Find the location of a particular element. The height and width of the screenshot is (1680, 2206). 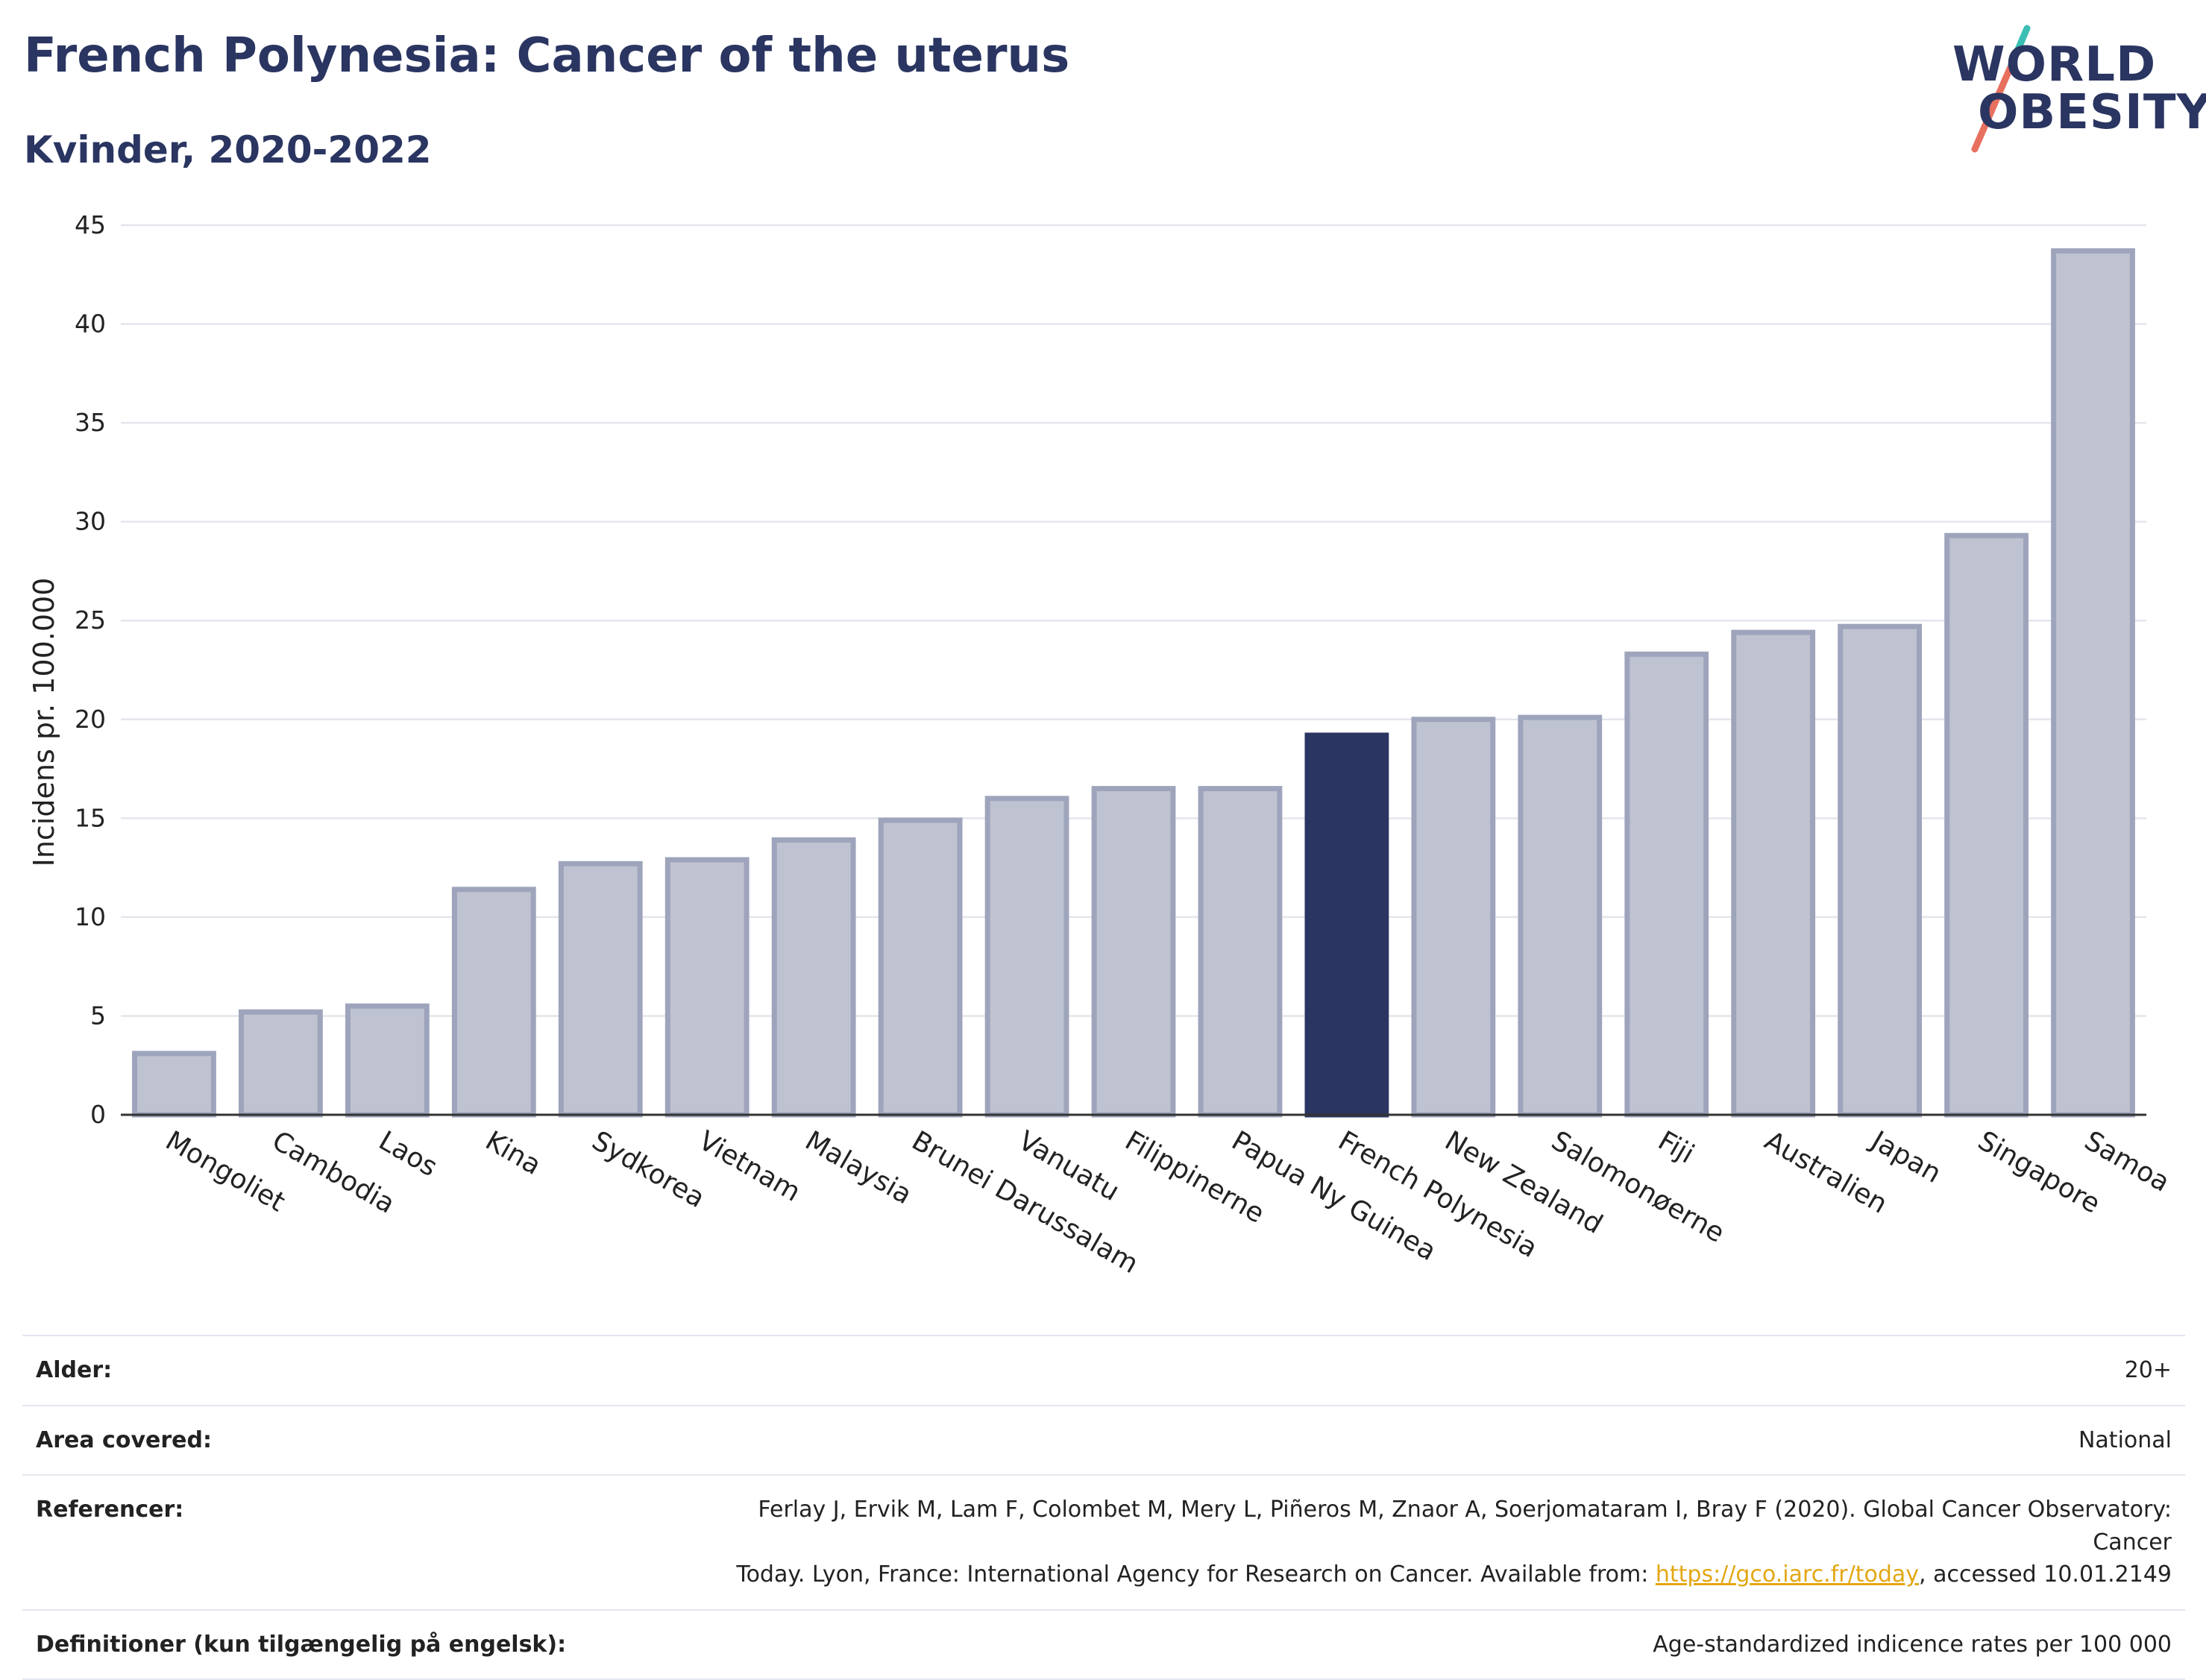

info-label-age: Alder: is located at coordinates (371, 1370).